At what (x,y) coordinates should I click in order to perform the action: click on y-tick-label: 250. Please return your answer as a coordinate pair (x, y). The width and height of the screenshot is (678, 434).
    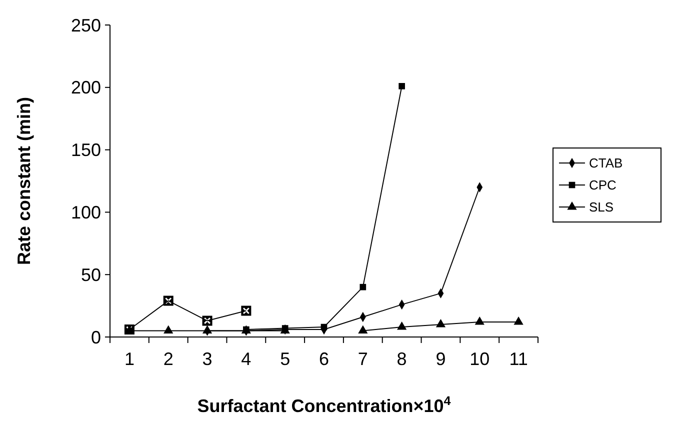
    Looking at the image, I should click on (85, 25).